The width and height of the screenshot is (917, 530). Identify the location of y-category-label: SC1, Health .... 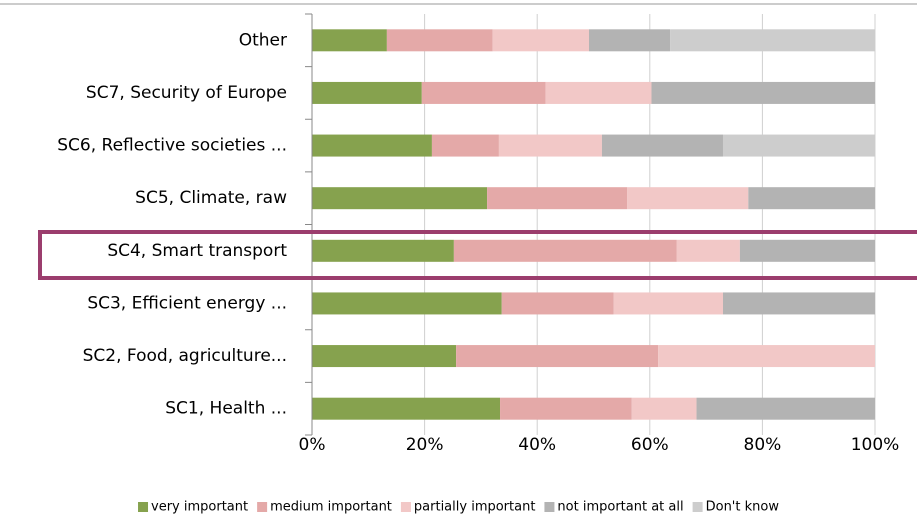
(226, 409).